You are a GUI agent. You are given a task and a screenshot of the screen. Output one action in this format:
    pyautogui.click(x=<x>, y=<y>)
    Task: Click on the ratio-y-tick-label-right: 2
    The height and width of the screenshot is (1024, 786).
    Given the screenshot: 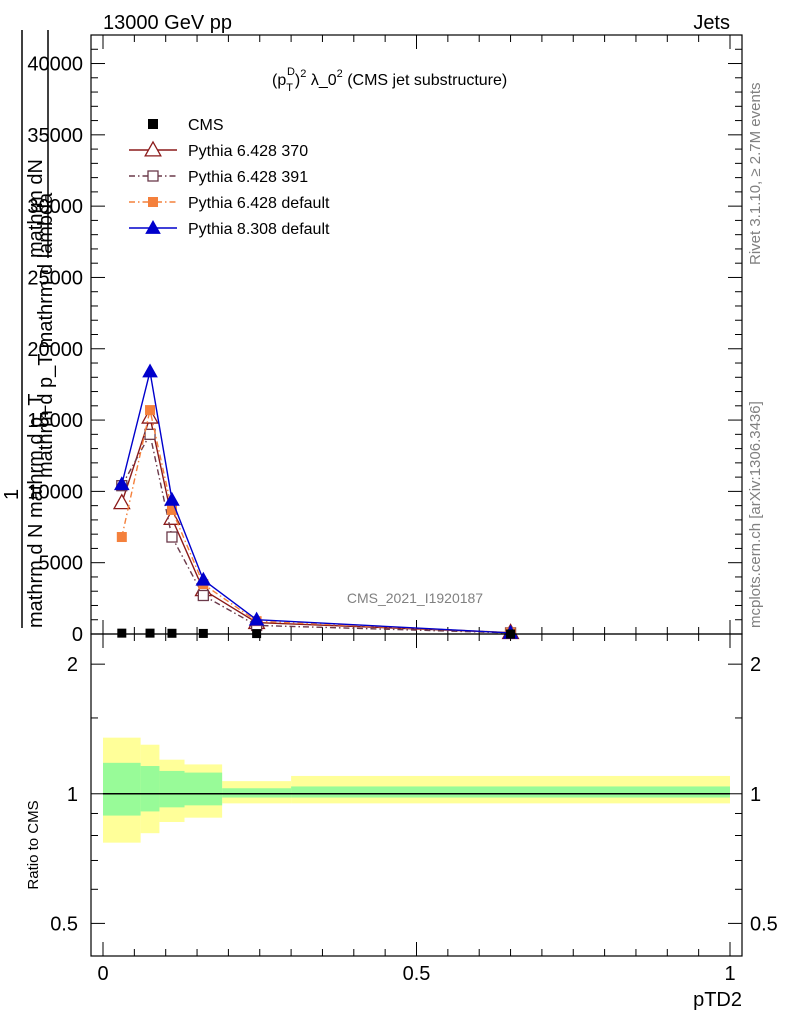 What is the action you would take?
    pyautogui.click(x=755, y=665)
    